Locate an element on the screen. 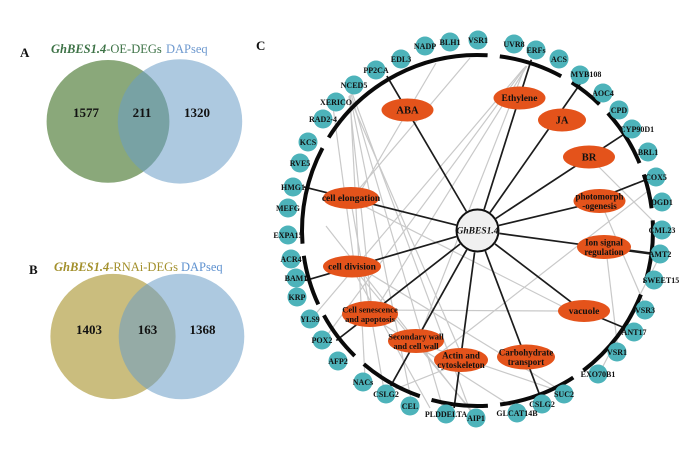 This screenshot has width=700, height=465. svg-text: KRP is located at coordinates (297, 297).